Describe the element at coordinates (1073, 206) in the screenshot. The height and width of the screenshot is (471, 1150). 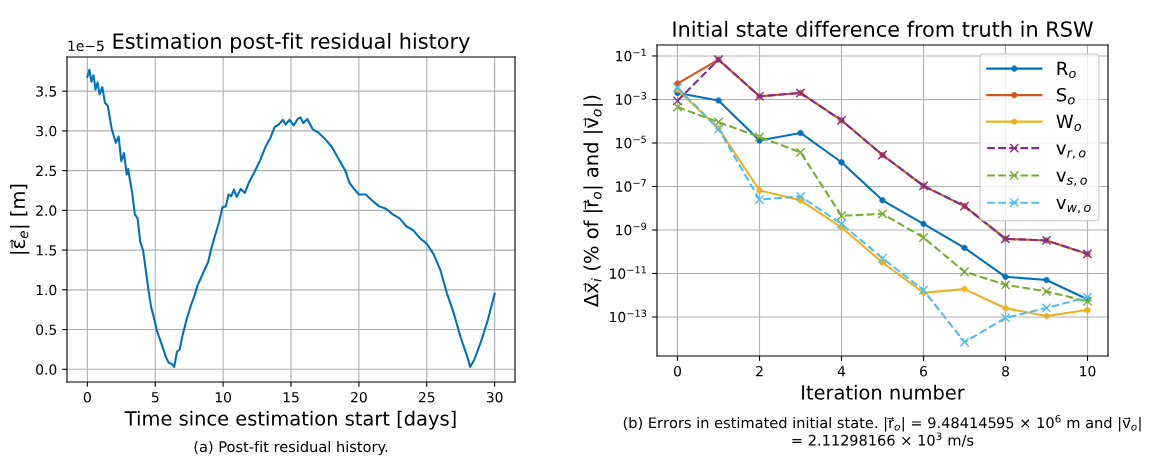
I see `legend-label: v$_{w,o}$` at that location.